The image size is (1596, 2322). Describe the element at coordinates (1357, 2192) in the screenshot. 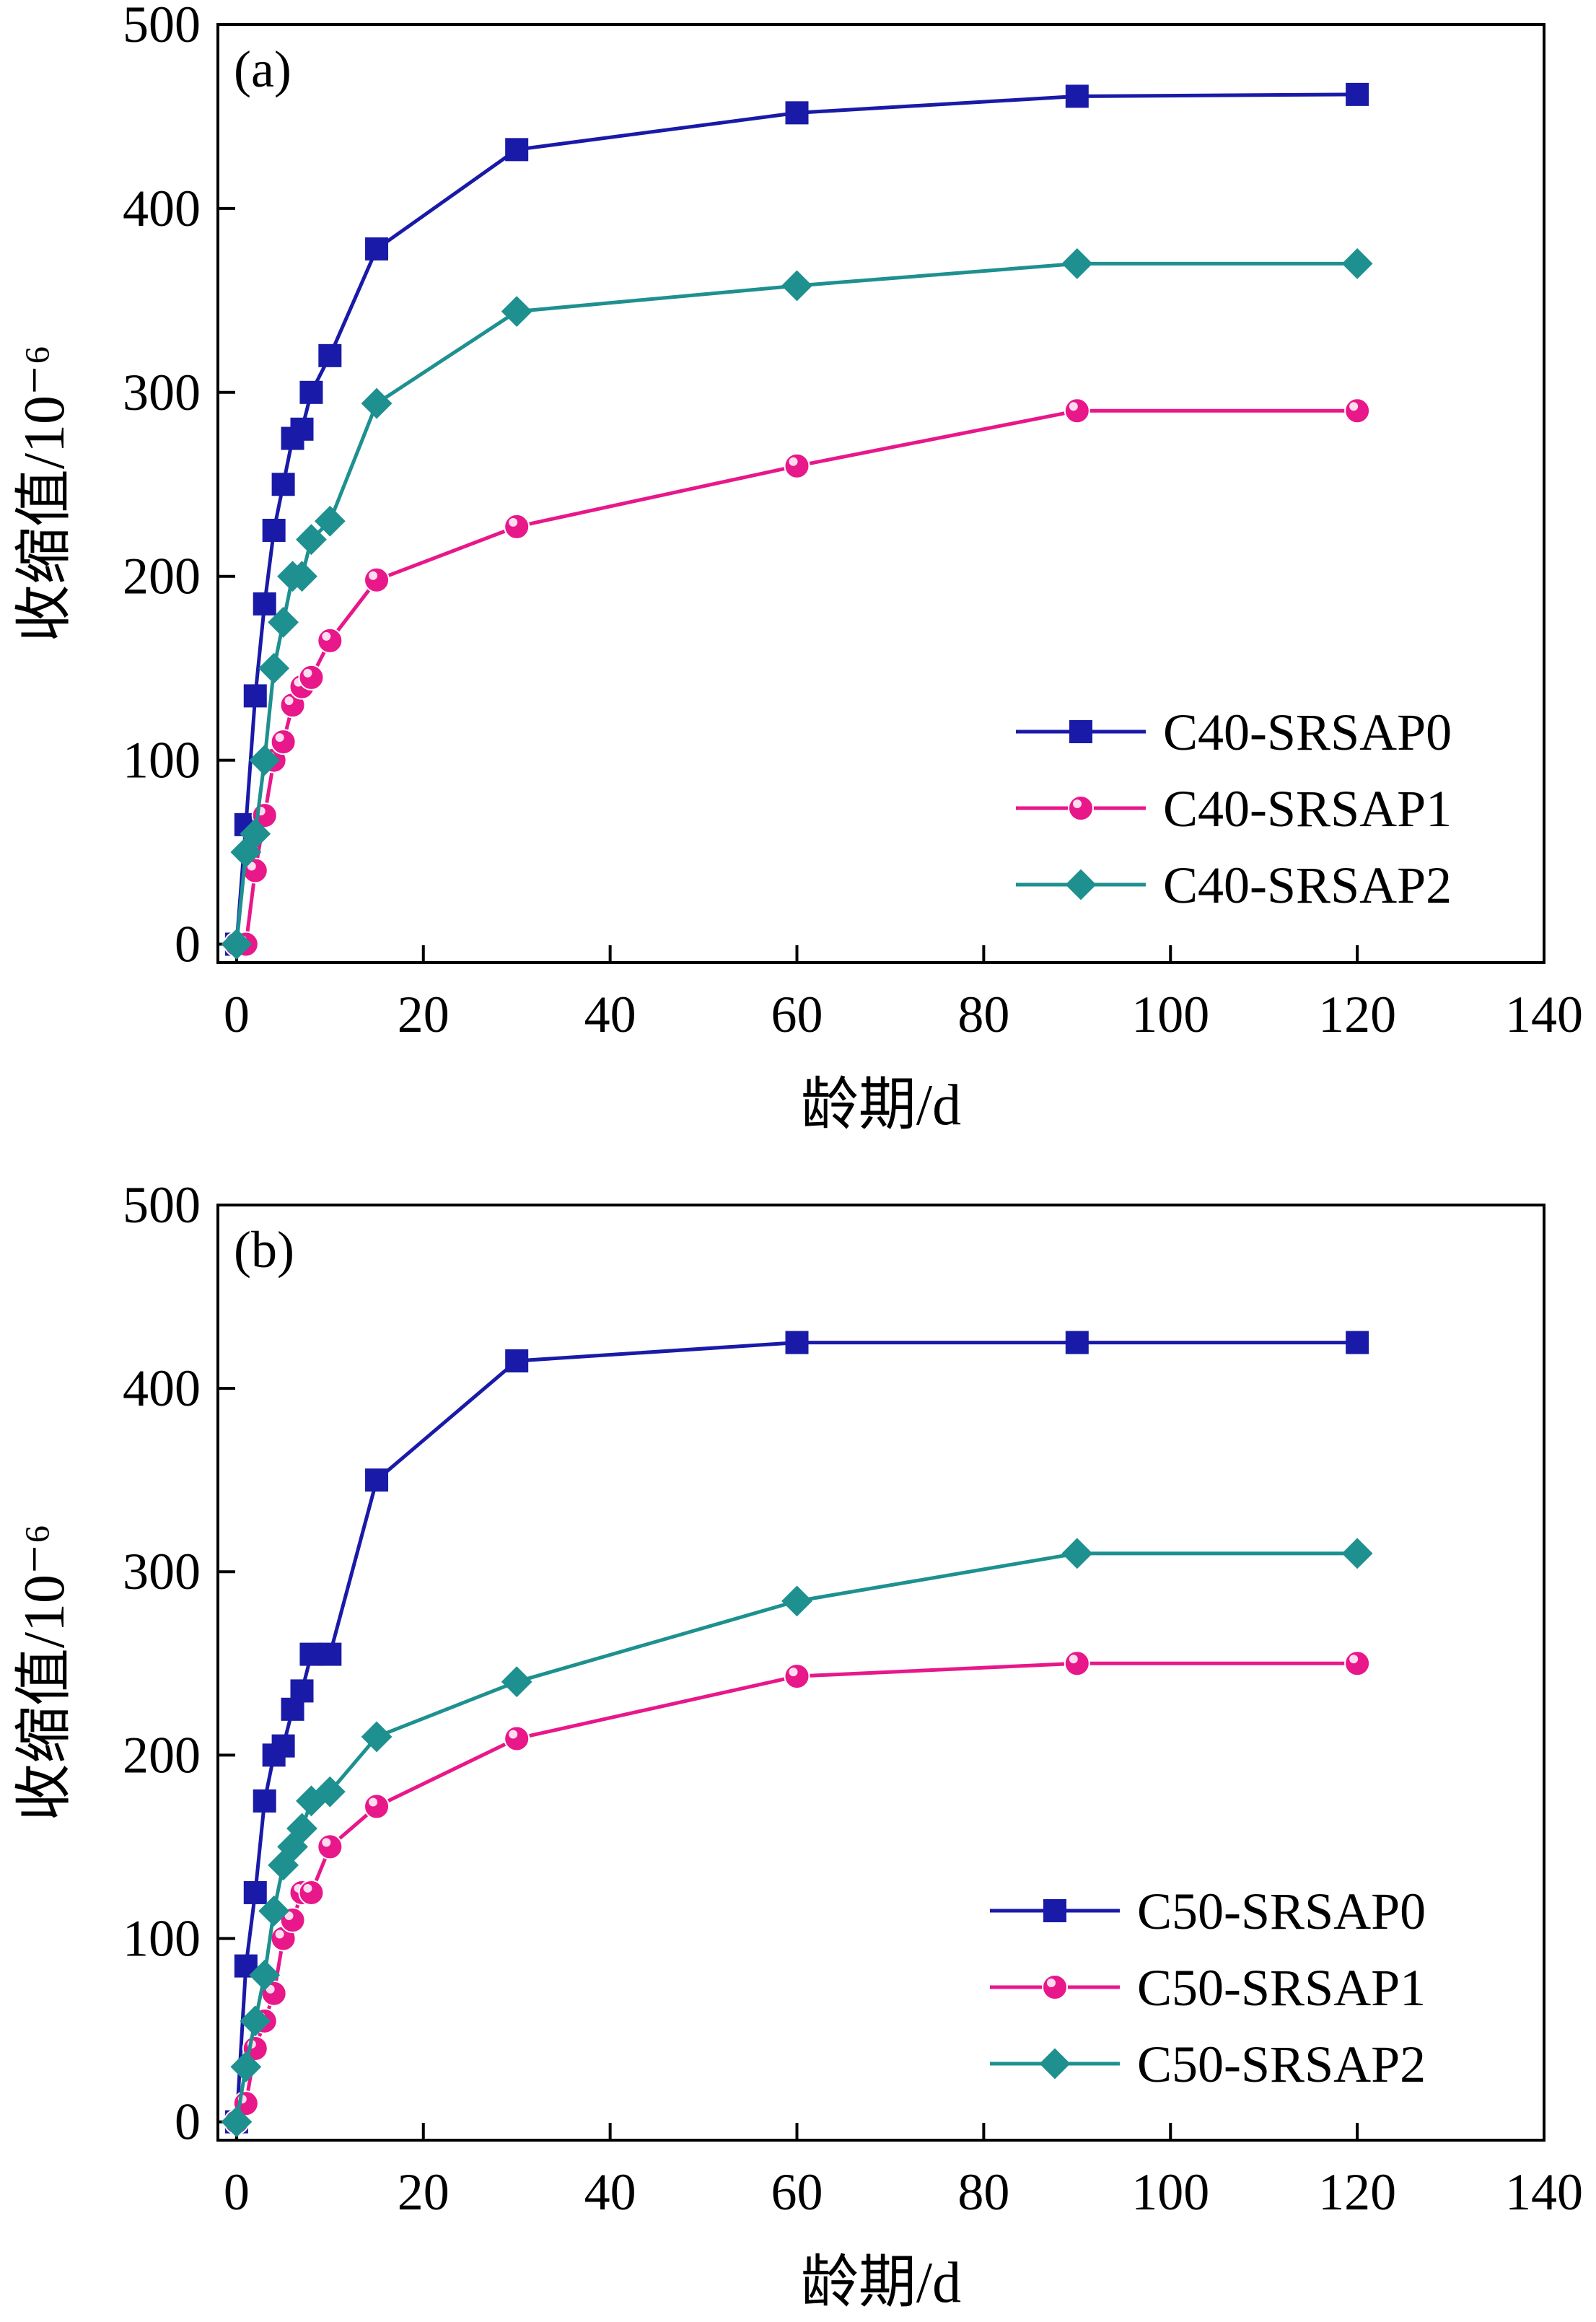

I see `x-tick-label: 120` at that location.